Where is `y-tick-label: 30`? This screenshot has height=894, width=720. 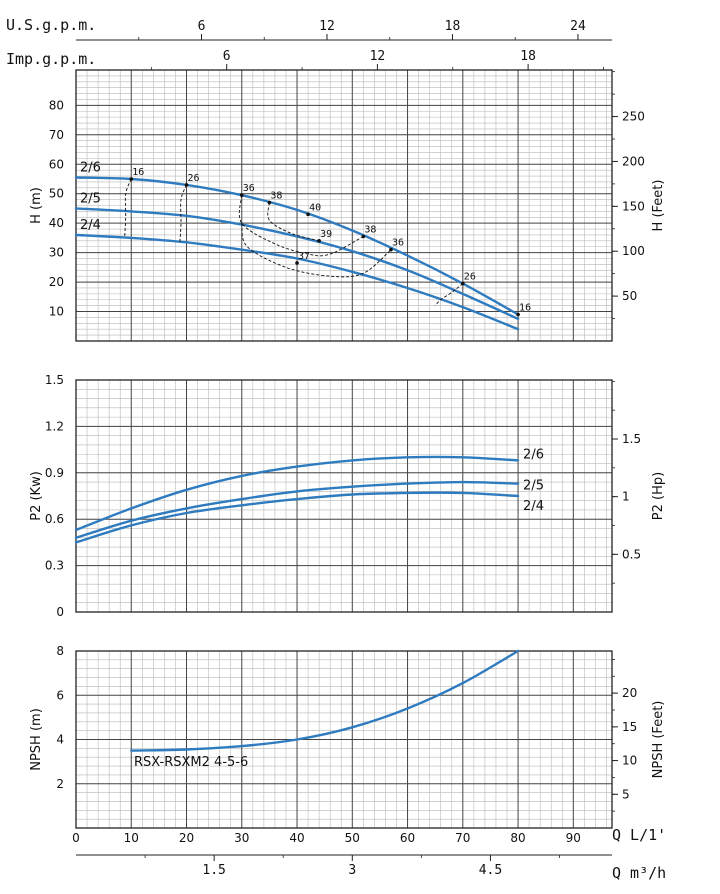 y-tick-label: 30 is located at coordinates (56, 253).